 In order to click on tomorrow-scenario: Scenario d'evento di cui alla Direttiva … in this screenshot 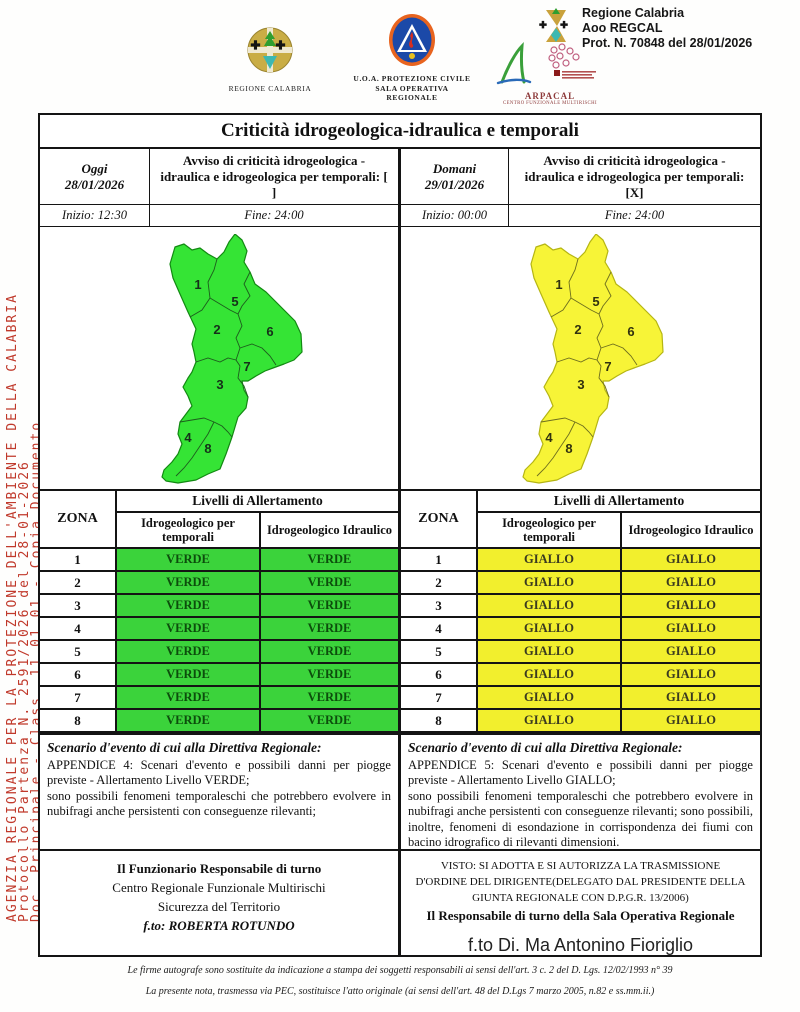, I will do `click(580, 795)`.